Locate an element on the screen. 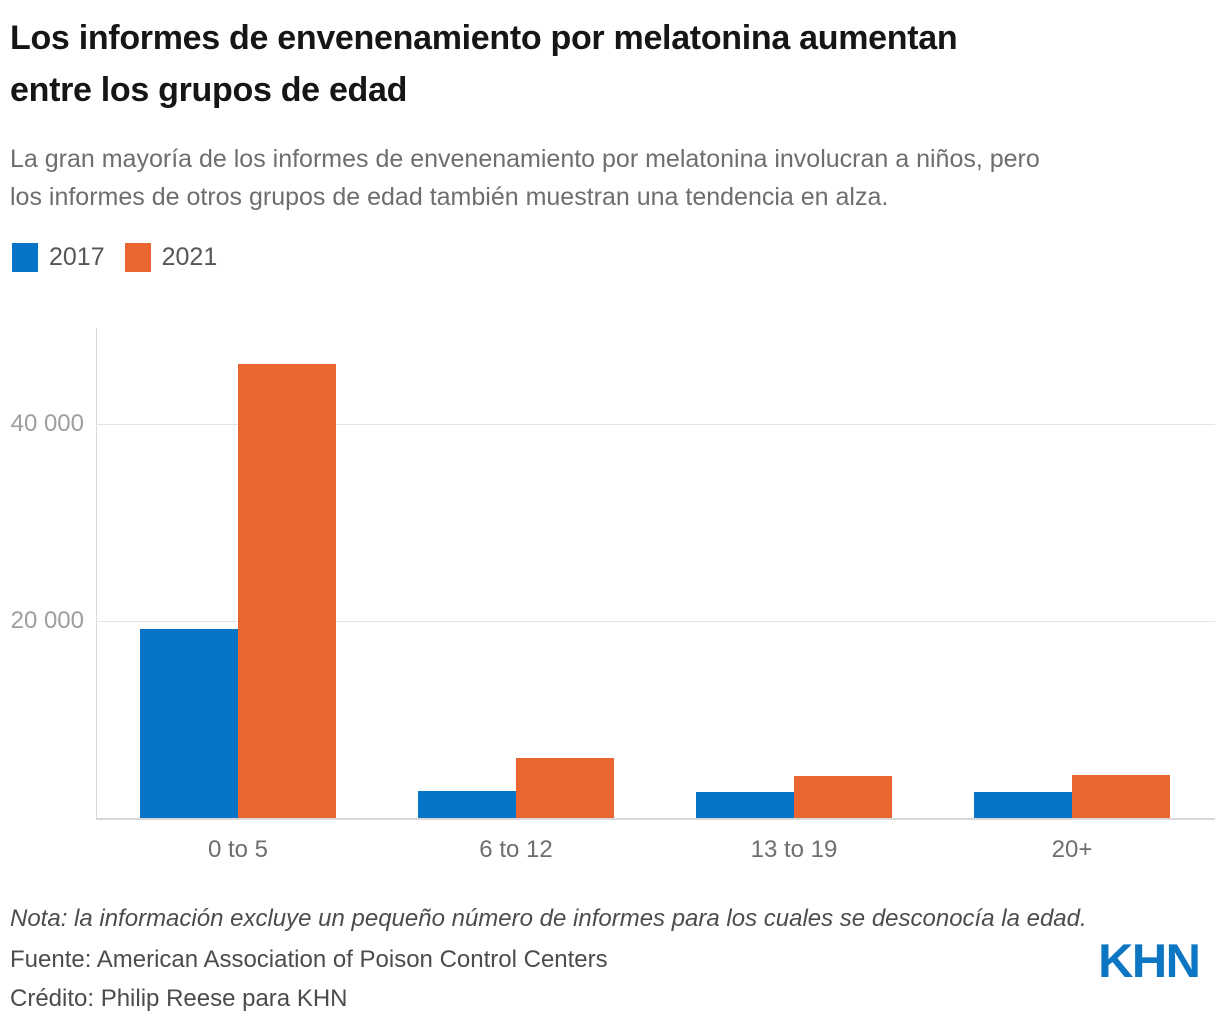 This screenshot has height=1022, width=1220. chart-legend: 2017 2021 is located at coordinates (114, 257).